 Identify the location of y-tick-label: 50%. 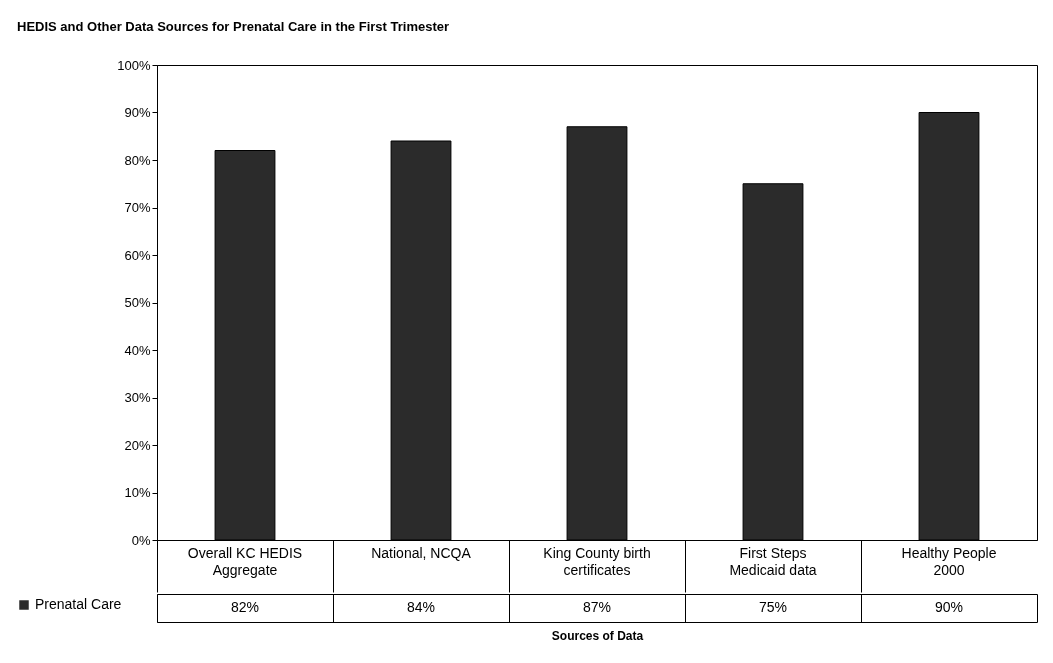
(137, 302).